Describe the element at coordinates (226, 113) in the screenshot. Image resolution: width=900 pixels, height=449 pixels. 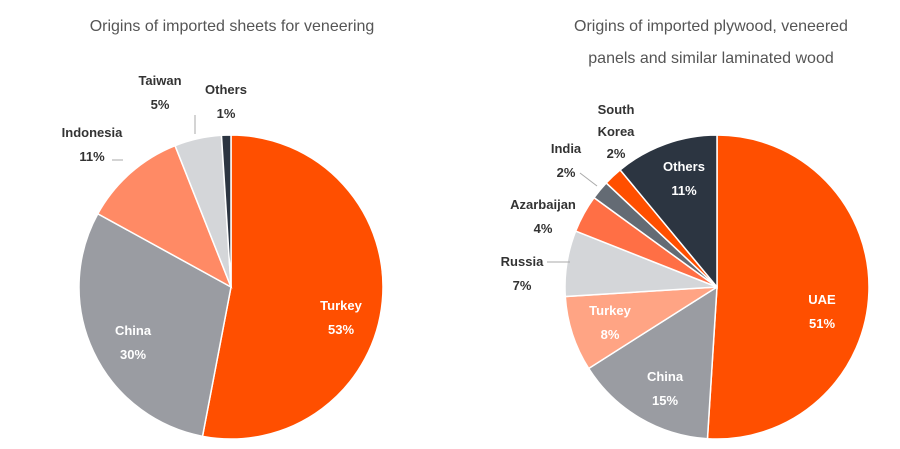
I see `slice-value-others: 1%` at that location.